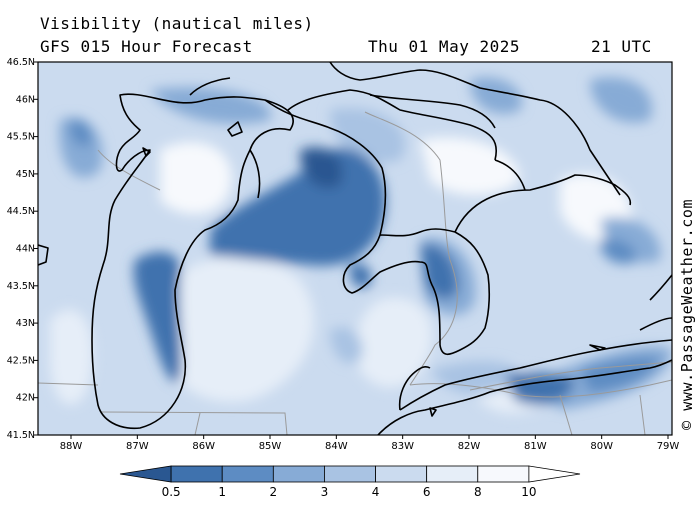 This screenshot has width=700, height=525. Describe the element at coordinates (145, 474) in the screenshot. I see `colorbar-low-arrow` at that location.